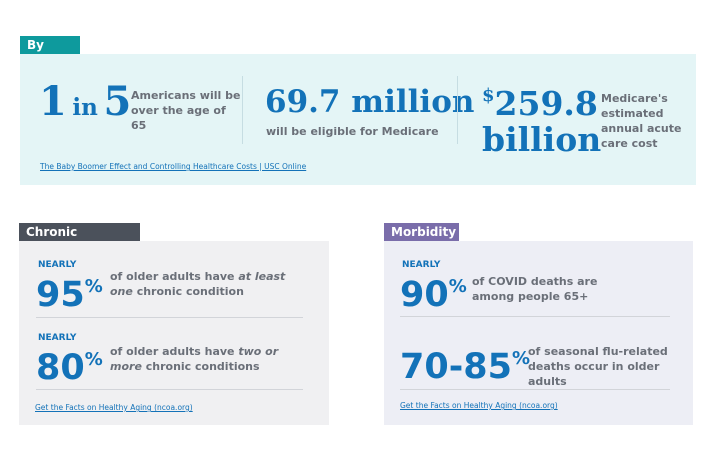 The image size is (715, 459). I want to click on stat-90-desc: of COVID deaths are among people 65+, so click(535, 289).